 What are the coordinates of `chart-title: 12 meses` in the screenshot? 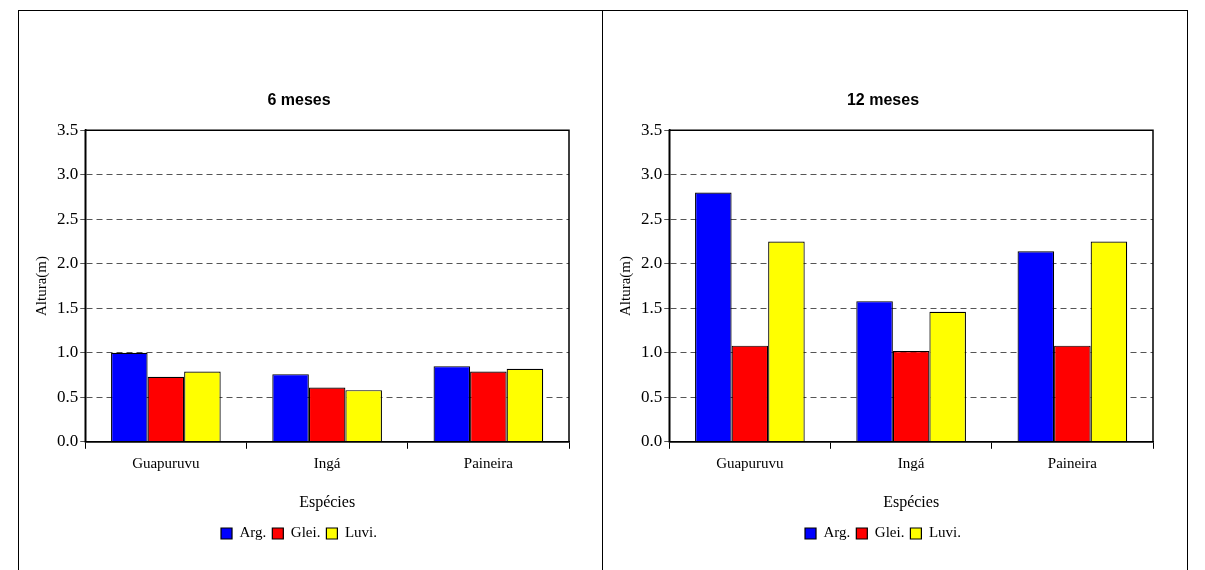 It's located at (883, 100).